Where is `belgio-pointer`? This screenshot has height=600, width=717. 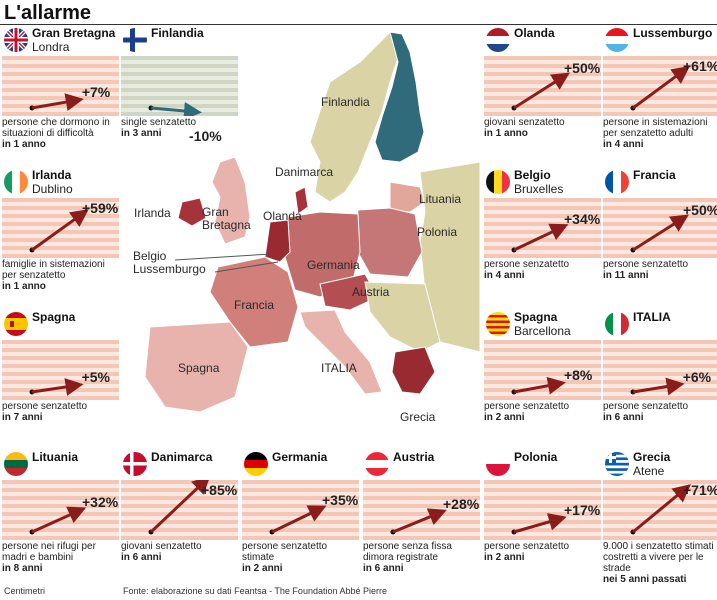 belgio-pointer is located at coordinates (222, 257).